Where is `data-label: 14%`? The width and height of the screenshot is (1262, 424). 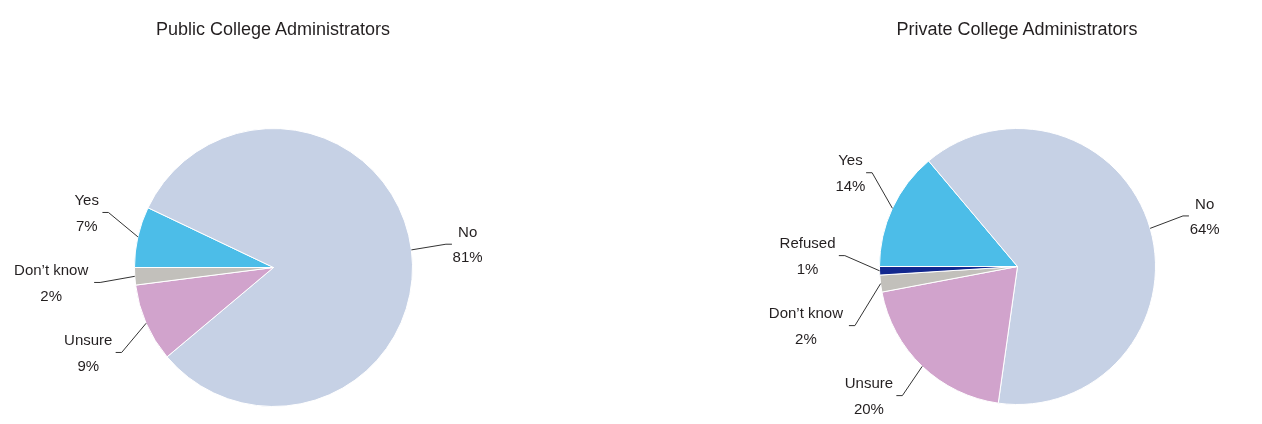 data-label: 14% is located at coordinates (850, 185).